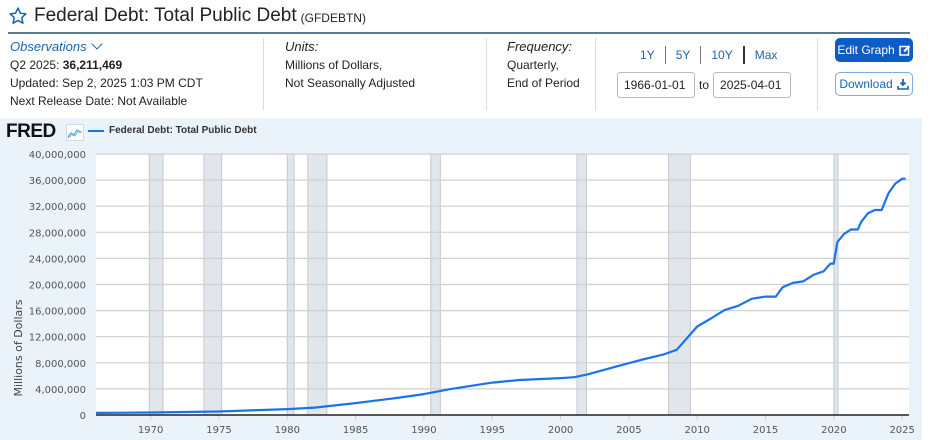 The height and width of the screenshot is (440, 940). What do you see at coordinates (334, 65) in the screenshot?
I see `units-line1: Millions of Dollars,` at bounding box center [334, 65].